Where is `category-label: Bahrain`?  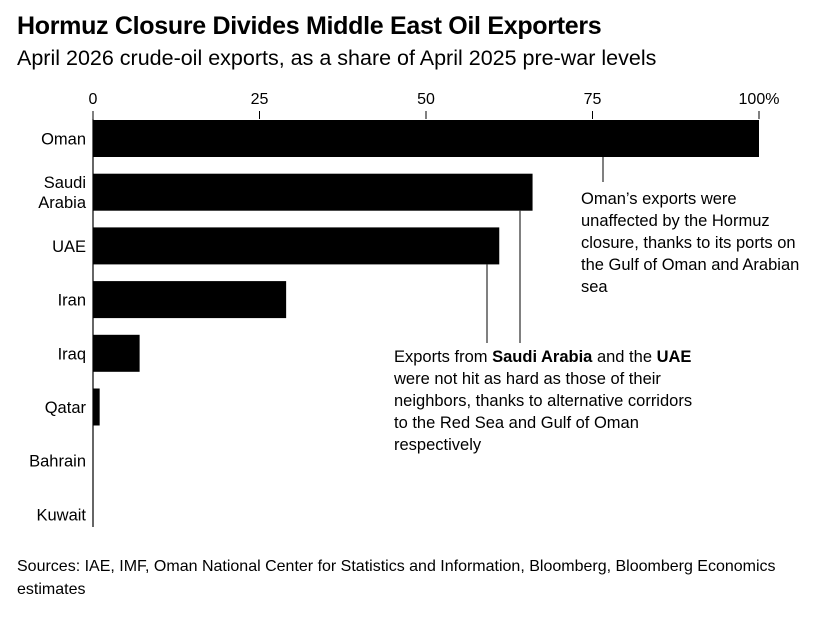 category-label: Bahrain is located at coordinates (57, 462).